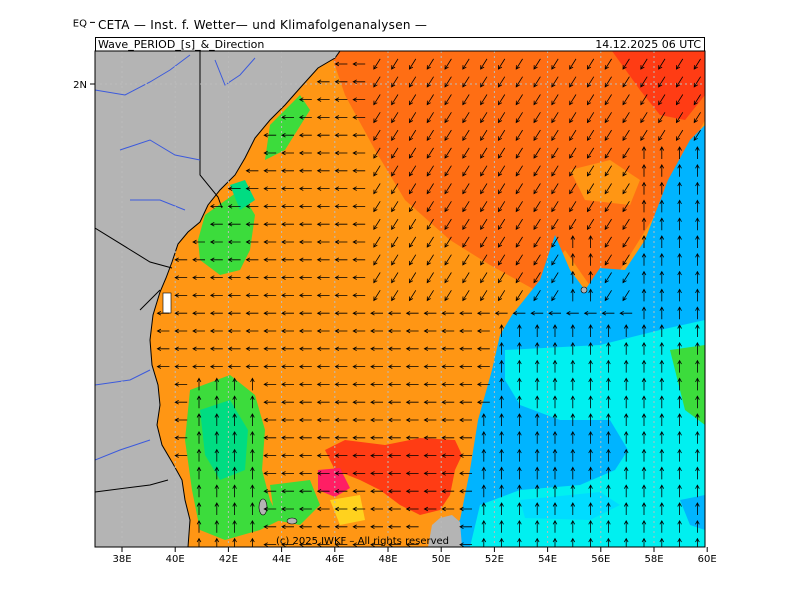  What do you see at coordinates (458, 17) in the screenshot?
I see `contour-labels: 77161397168151615161486716169` at bounding box center [458, 17].